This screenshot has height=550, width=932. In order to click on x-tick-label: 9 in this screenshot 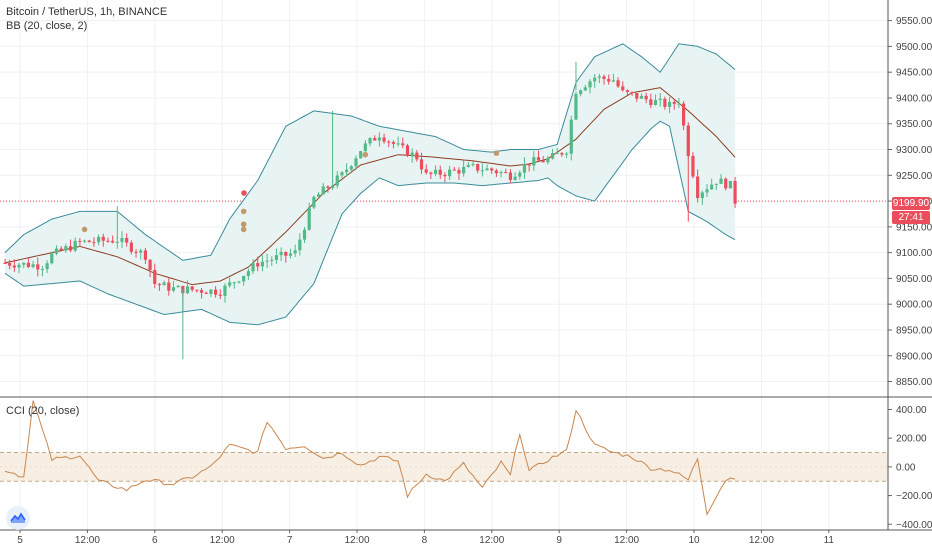, I will do `click(559, 540)`.